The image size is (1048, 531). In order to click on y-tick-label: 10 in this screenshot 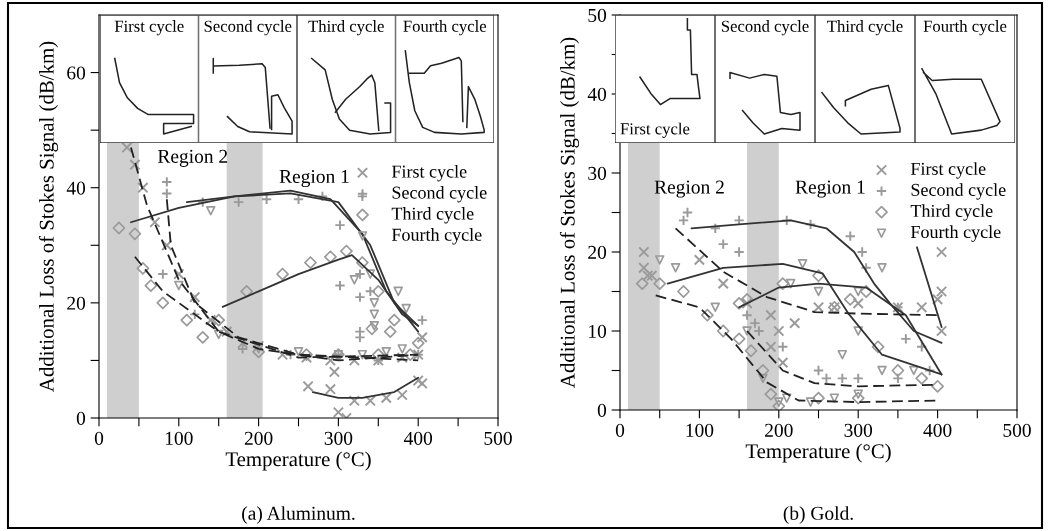, I will do `click(598, 331)`.